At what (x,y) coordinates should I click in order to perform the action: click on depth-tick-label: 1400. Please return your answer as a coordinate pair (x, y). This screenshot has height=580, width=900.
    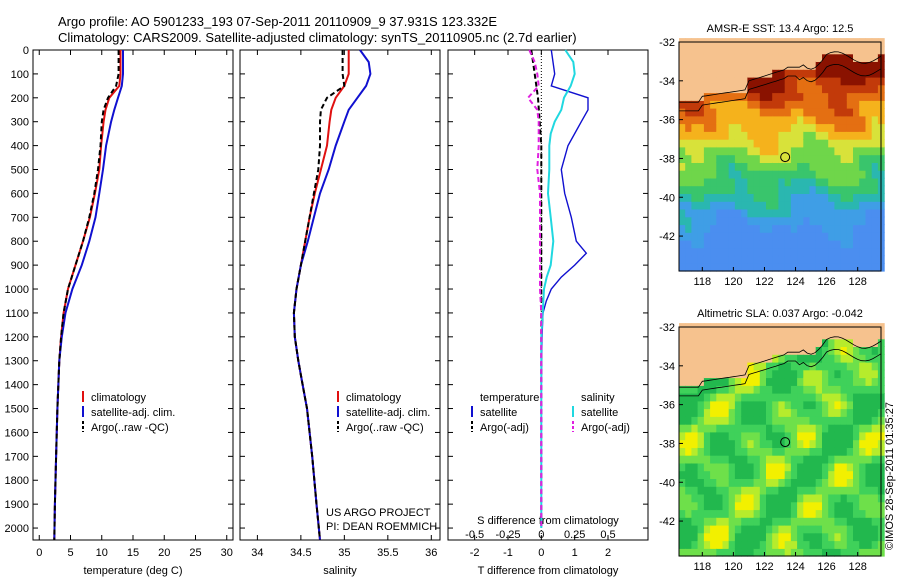
    Looking at the image, I should click on (17, 386).